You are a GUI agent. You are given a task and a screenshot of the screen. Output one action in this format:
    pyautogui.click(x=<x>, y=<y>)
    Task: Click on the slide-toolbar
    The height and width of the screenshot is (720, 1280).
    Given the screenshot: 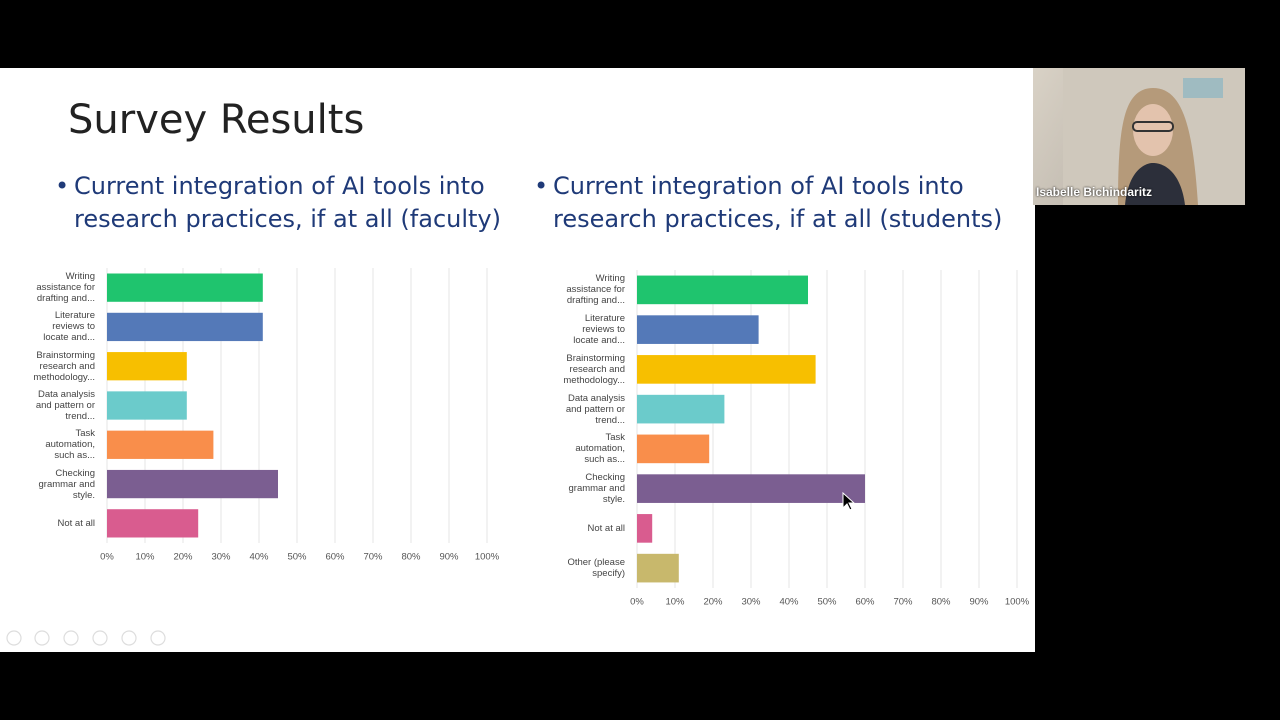 What is the action you would take?
    pyautogui.click(x=89, y=638)
    